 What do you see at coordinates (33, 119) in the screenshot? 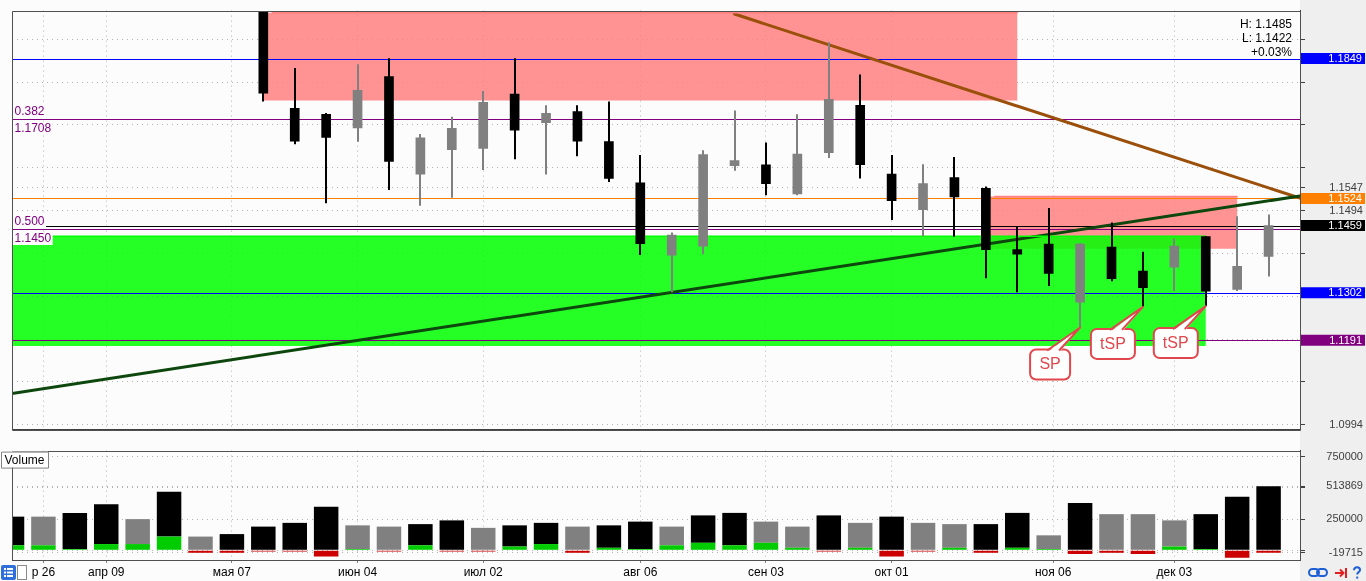
I see `ref-line-label: 0.382 1.1708` at bounding box center [33, 119].